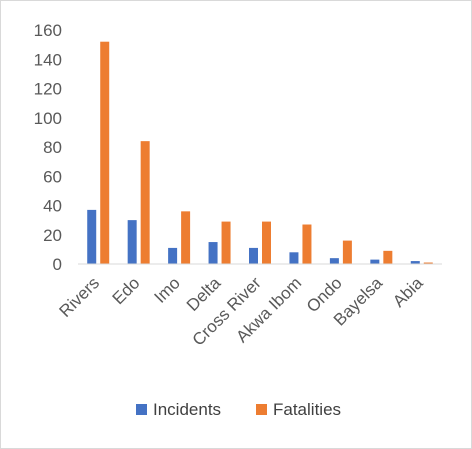 This screenshot has height=449, width=472. Describe the element at coordinates (266, 242) in the screenshot. I see `bar-fatalities-cross-river` at that location.